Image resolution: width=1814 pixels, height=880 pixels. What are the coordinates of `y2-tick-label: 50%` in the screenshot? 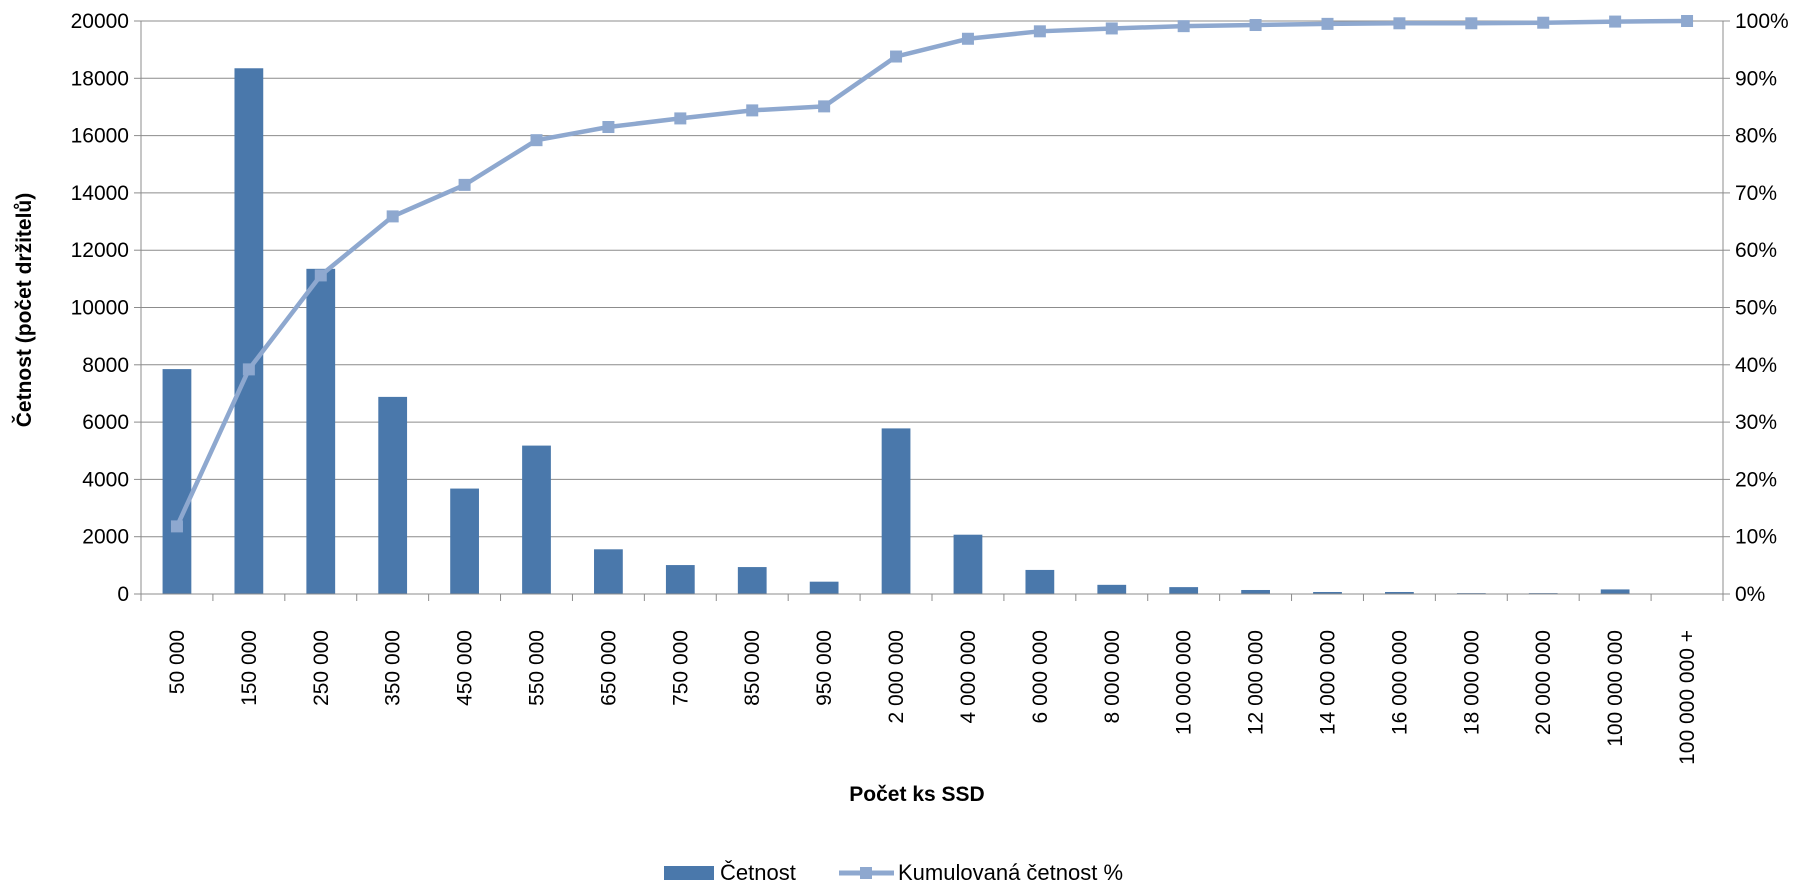 It's located at (1756, 308).